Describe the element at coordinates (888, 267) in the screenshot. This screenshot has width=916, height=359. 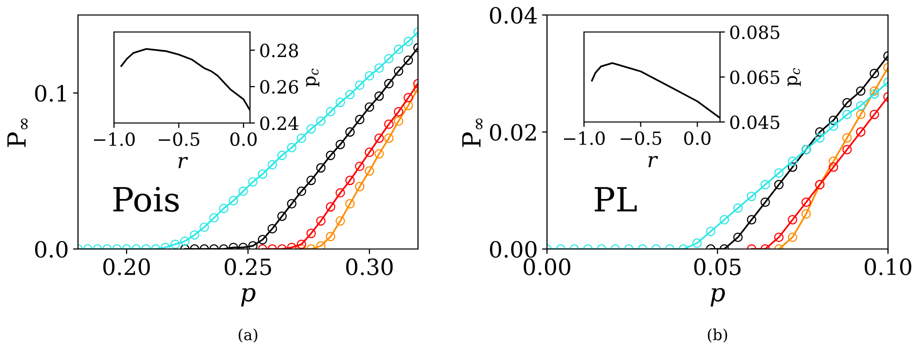
I see `x-tick-label: 0.10` at that location.